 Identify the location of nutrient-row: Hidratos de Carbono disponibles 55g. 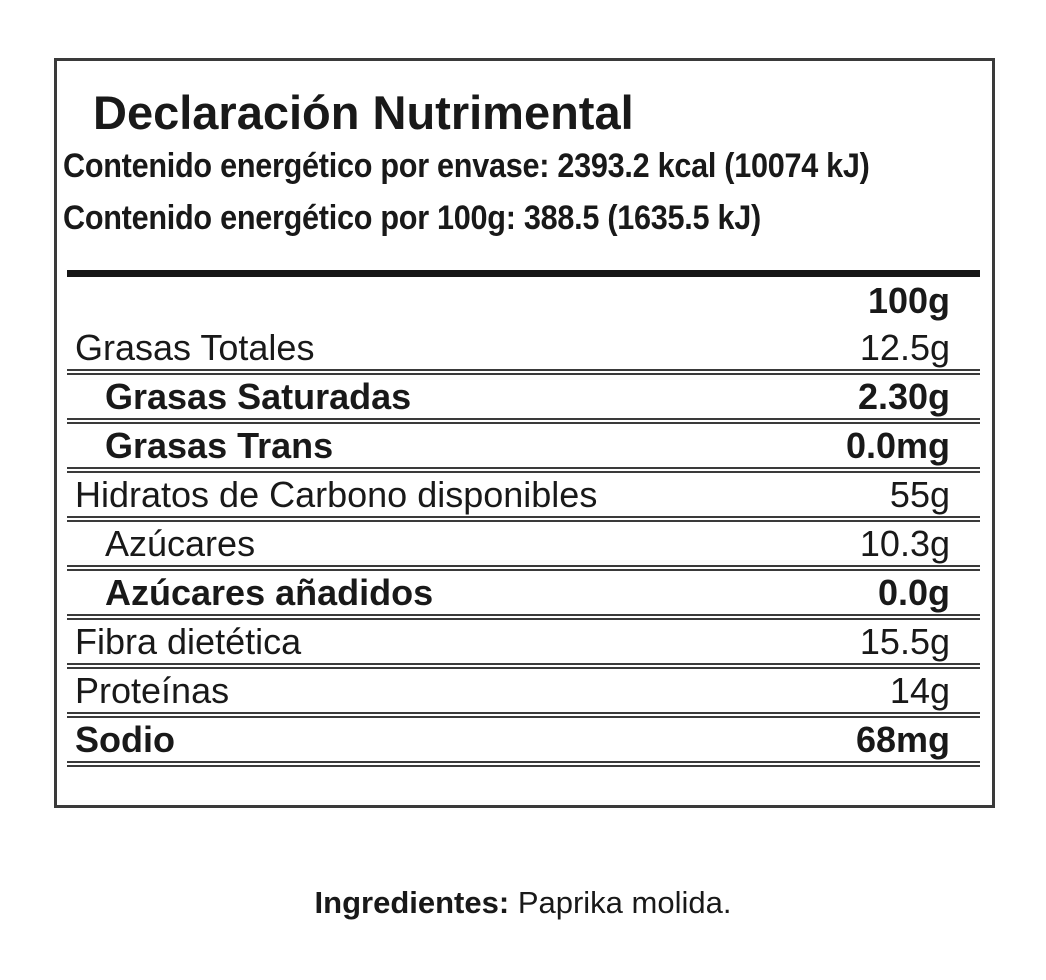
(523, 497).